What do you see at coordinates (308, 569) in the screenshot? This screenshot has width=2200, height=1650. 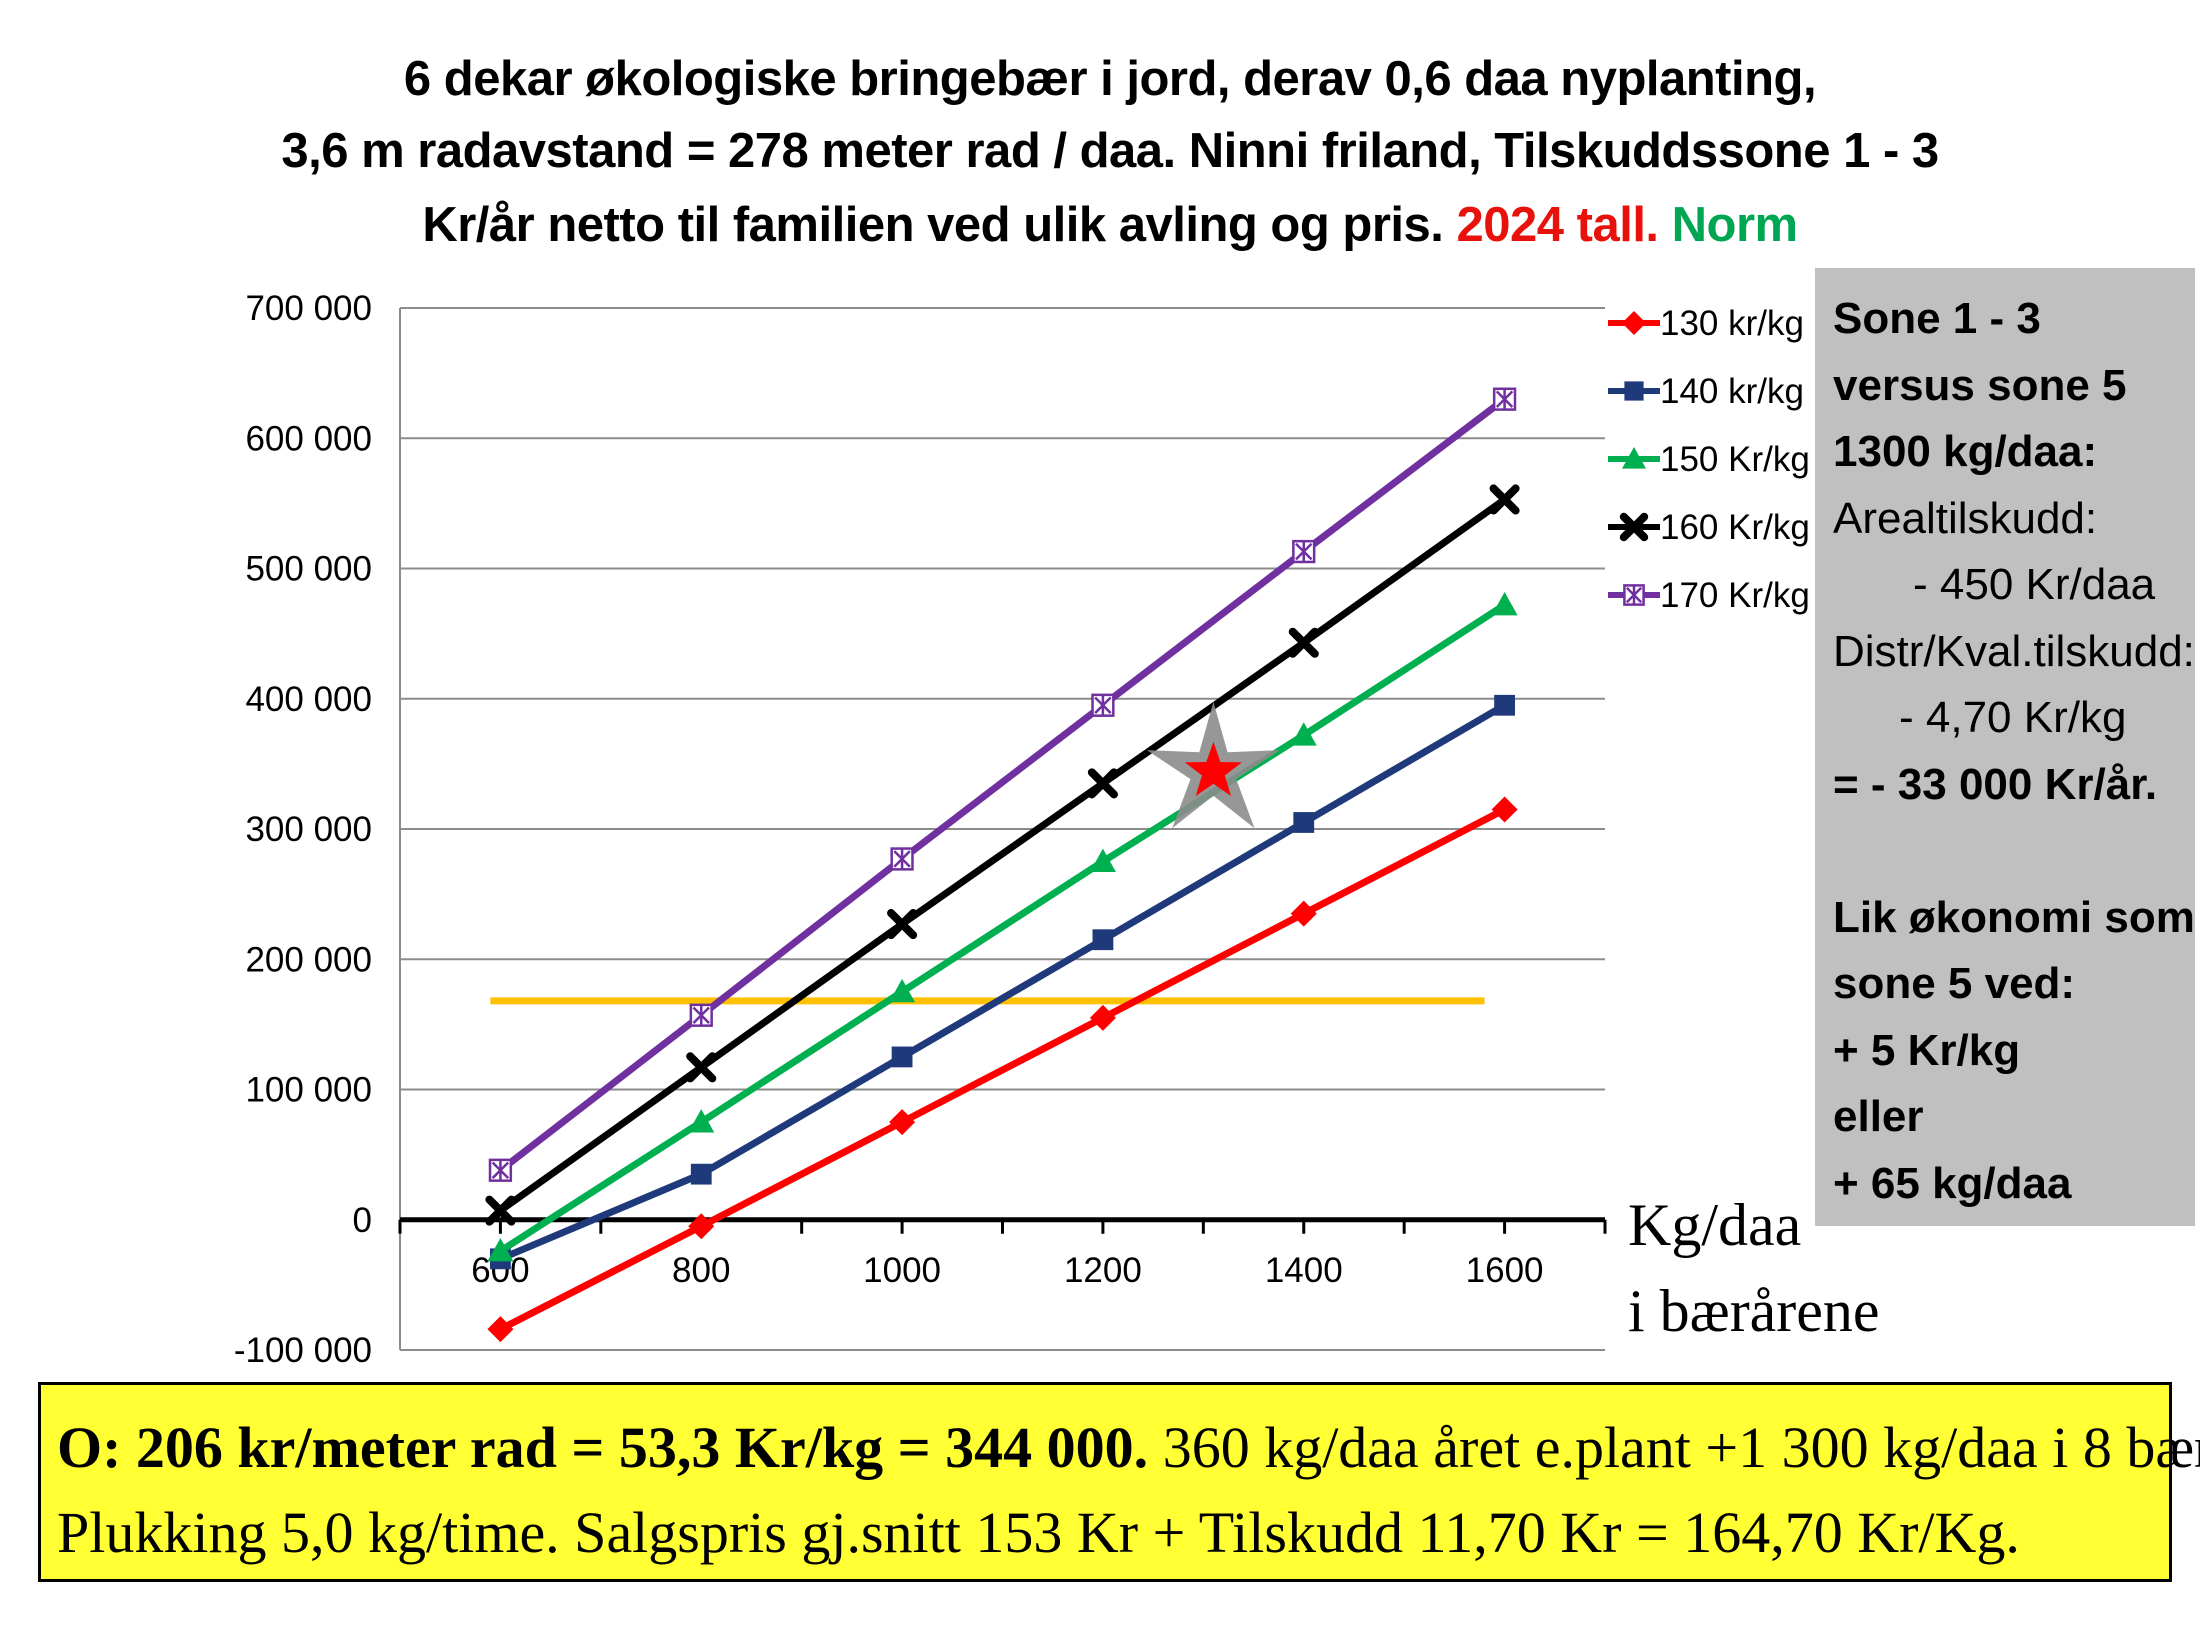 I see `y-tick-label: 500 000` at bounding box center [308, 569].